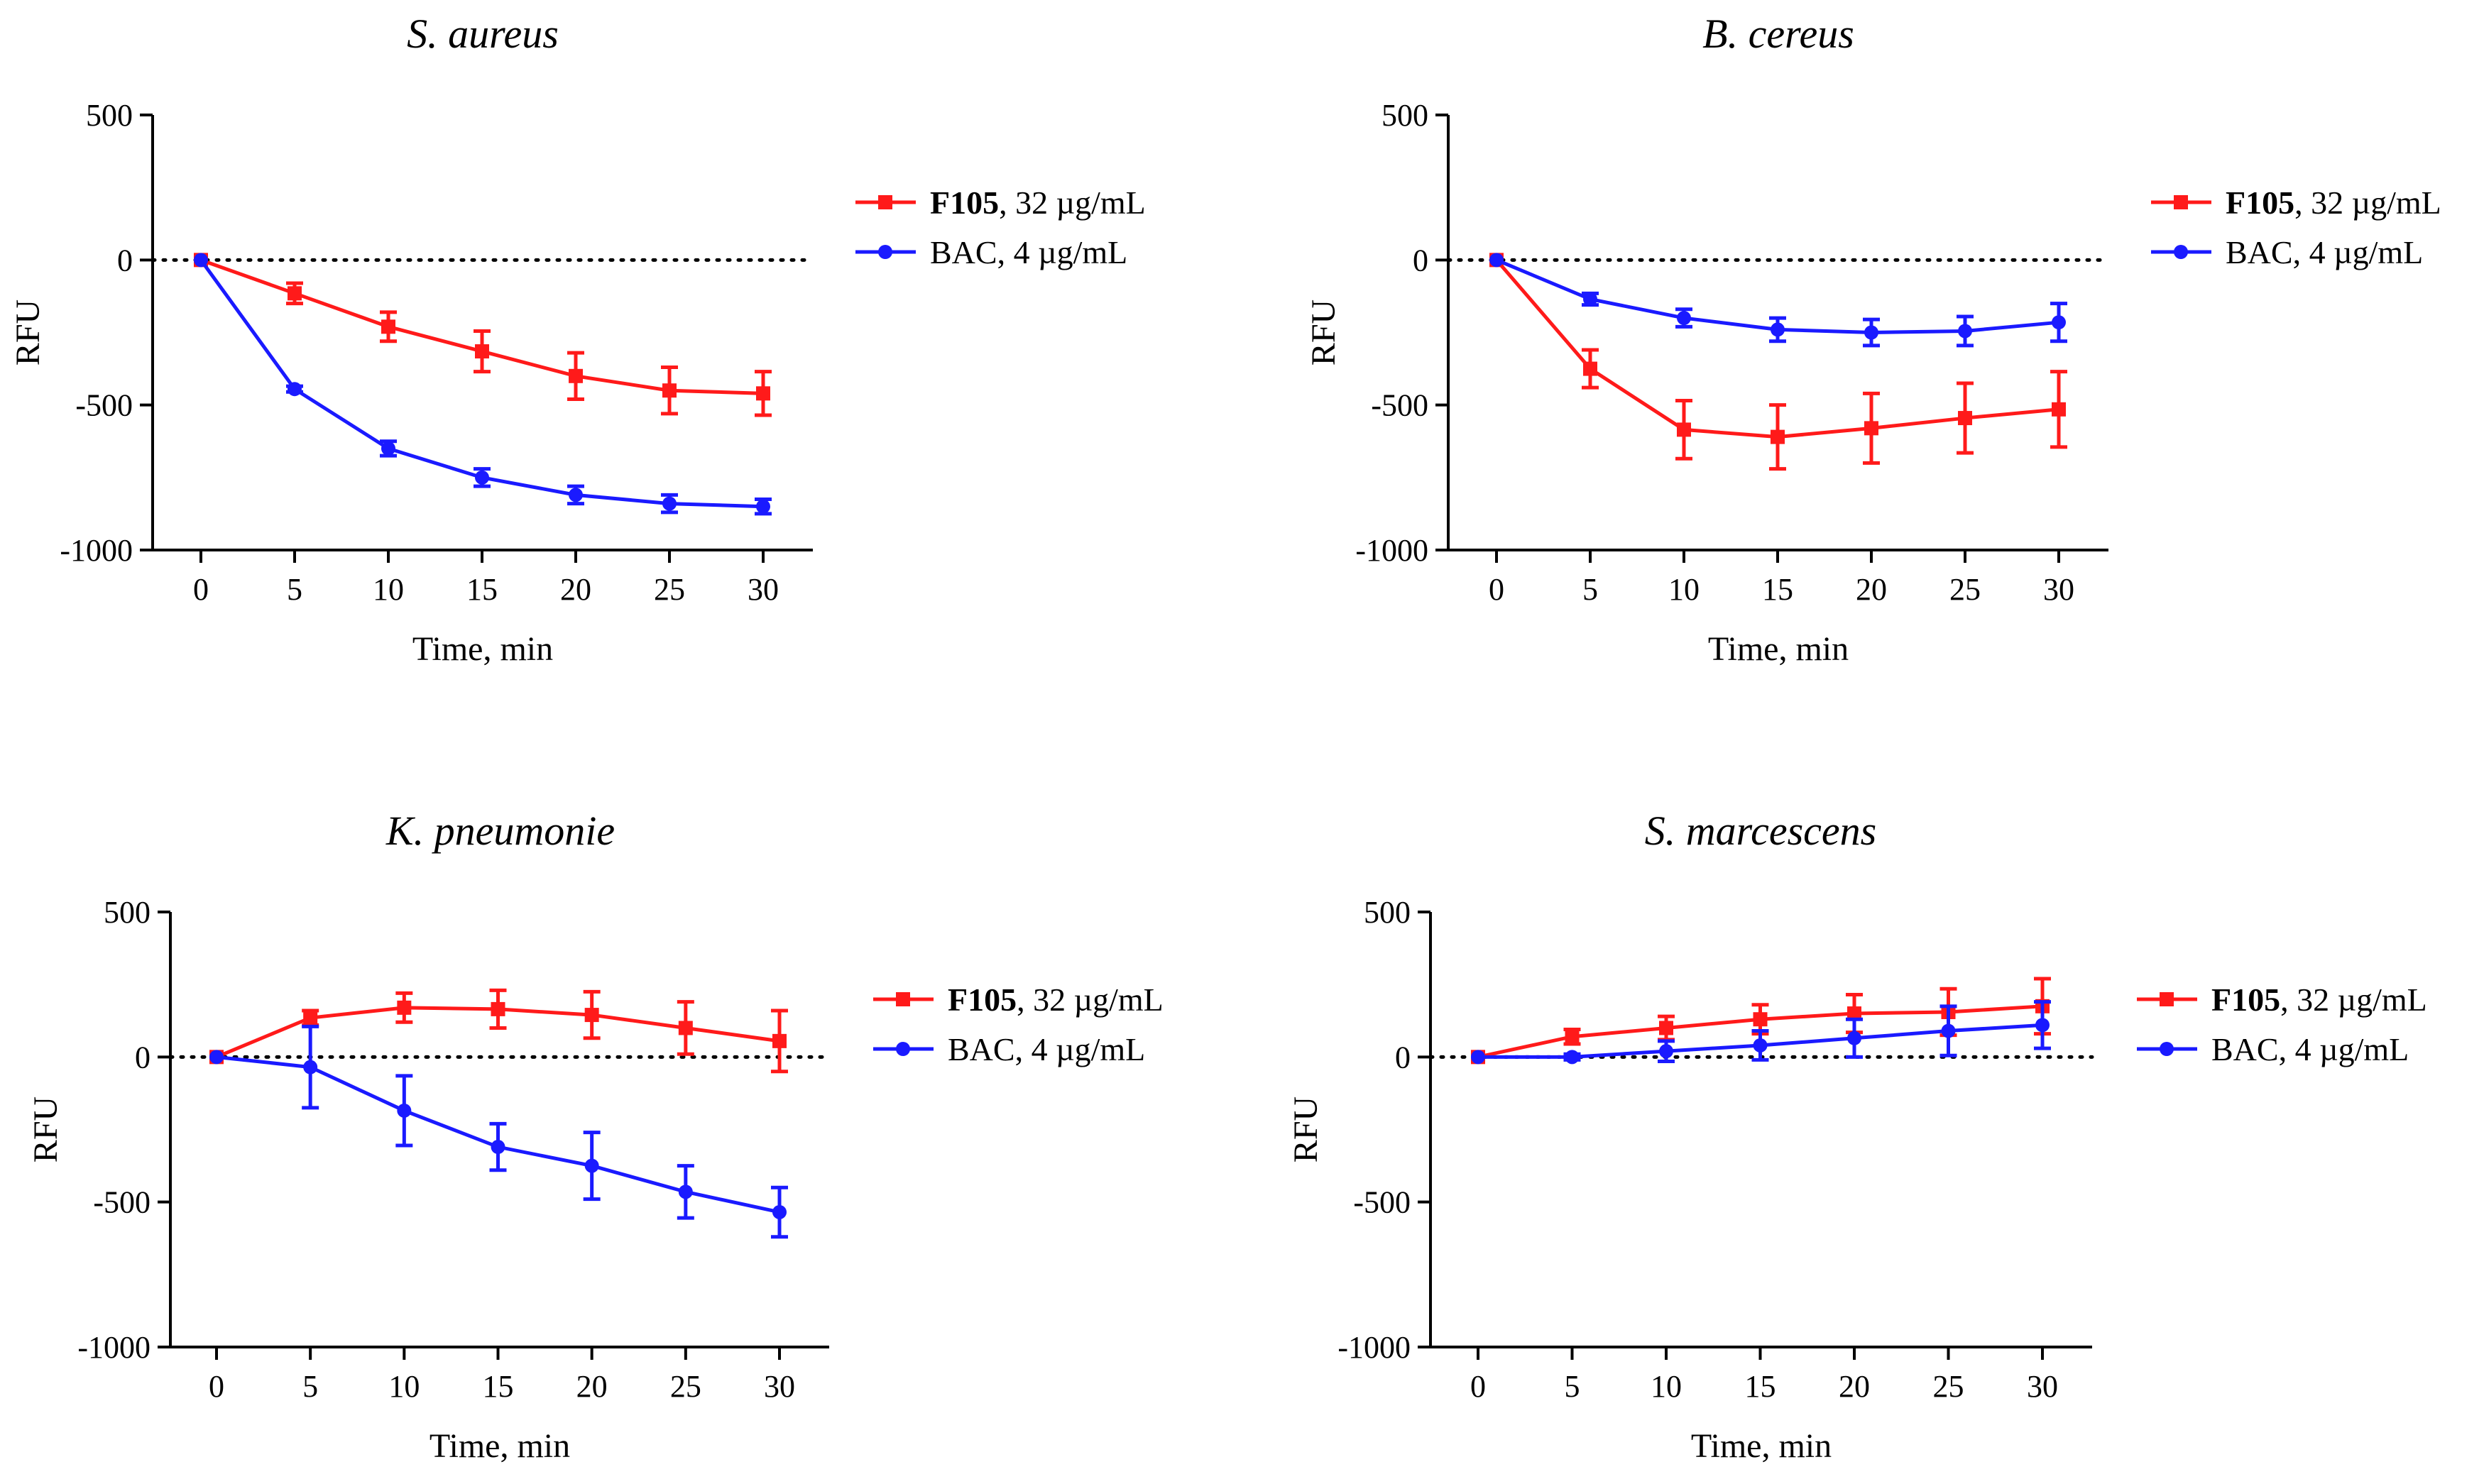 Image resolution: width=2484 pixels, height=1484 pixels. Describe the element at coordinates (483, 34) in the screenshot. I see `chart-title: S. aureus` at that location.